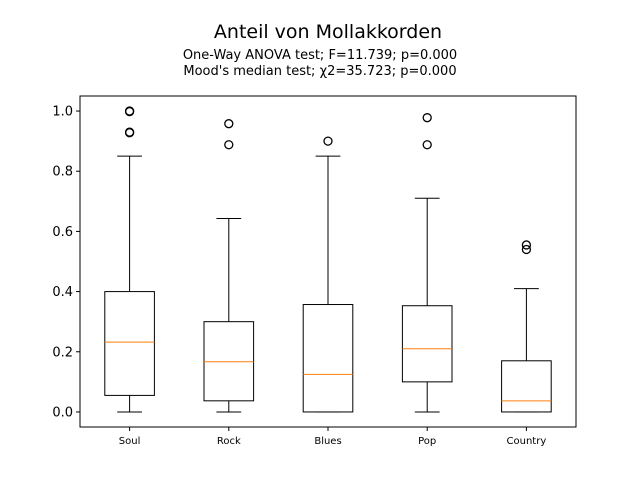 This screenshot has height=480, width=640. Describe the element at coordinates (328, 274) in the screenshot. I see `box-blues` at that location.